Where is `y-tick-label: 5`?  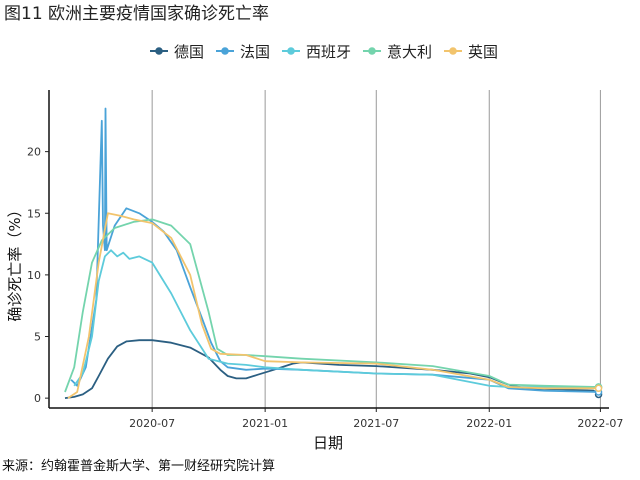 y-tick-label: 5 is located at coordinates (37, 337).